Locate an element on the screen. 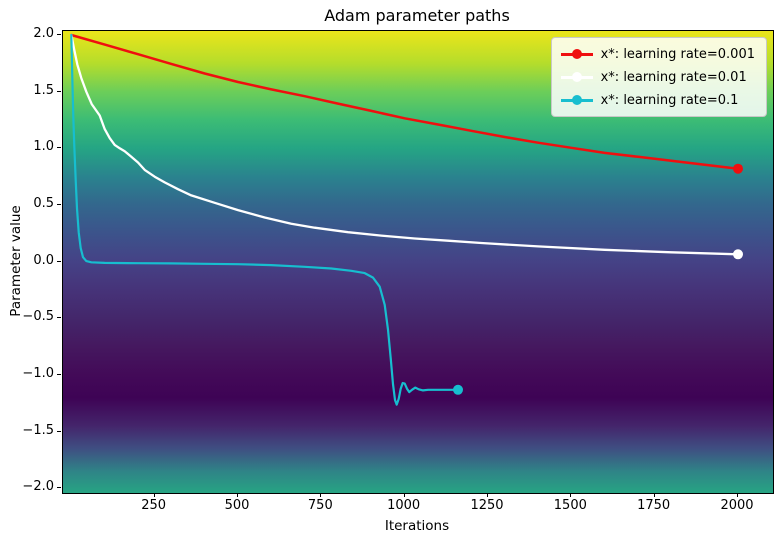  legend-label: x*: learning rate=0.1 is located at coordinates (669, 100).